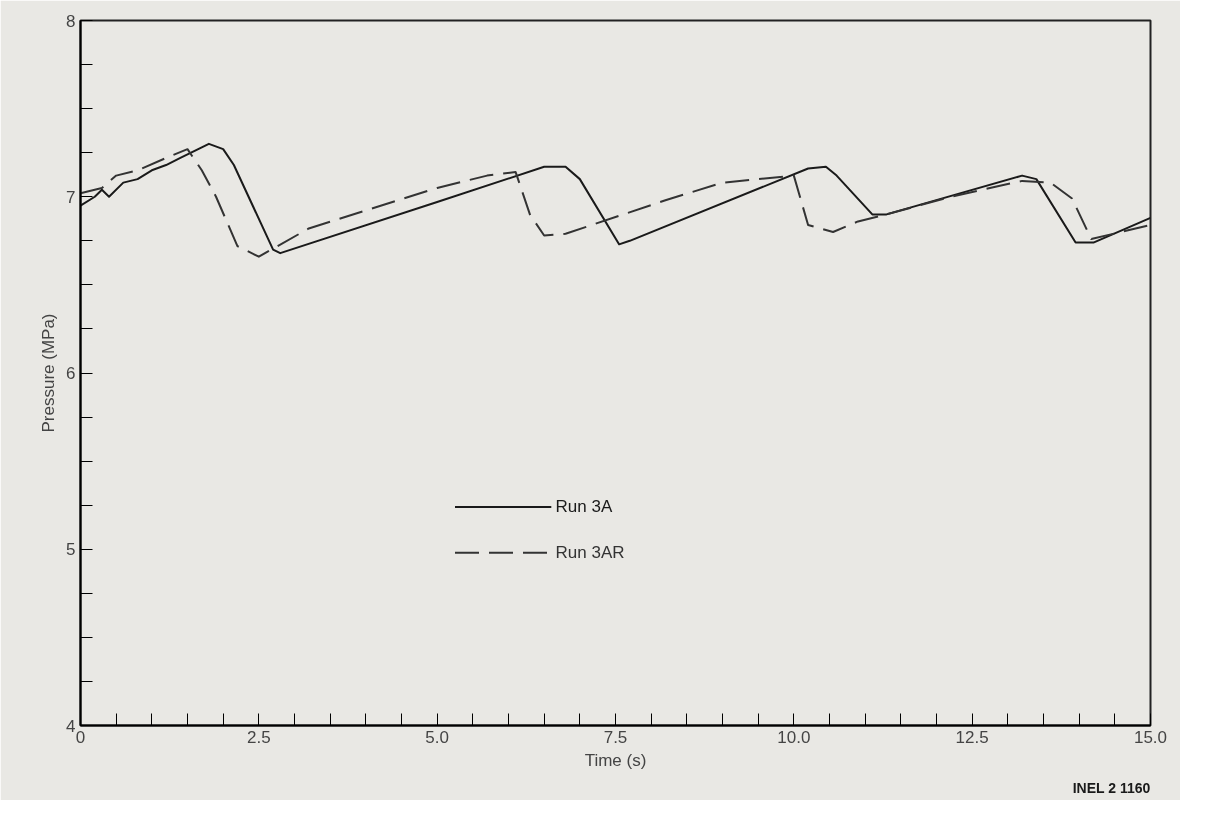 The height and width of the screenshot is (824, 1207). I want to click on text: INEL 2 1160, so click(1111, 787).